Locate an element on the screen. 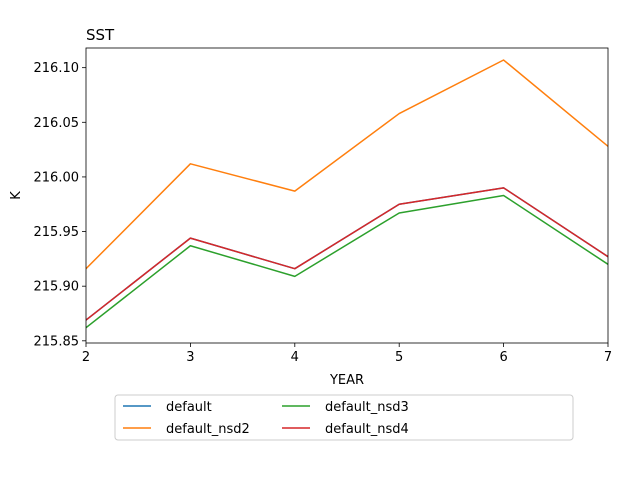  legend-label: default_nsd4 is located at coordinates (367, 429).